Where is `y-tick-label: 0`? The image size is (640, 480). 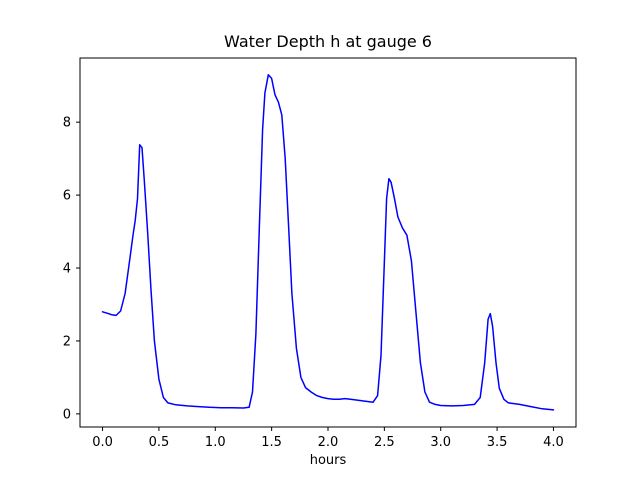
y-tick-label: 0 is located at coordinates (67, 414).